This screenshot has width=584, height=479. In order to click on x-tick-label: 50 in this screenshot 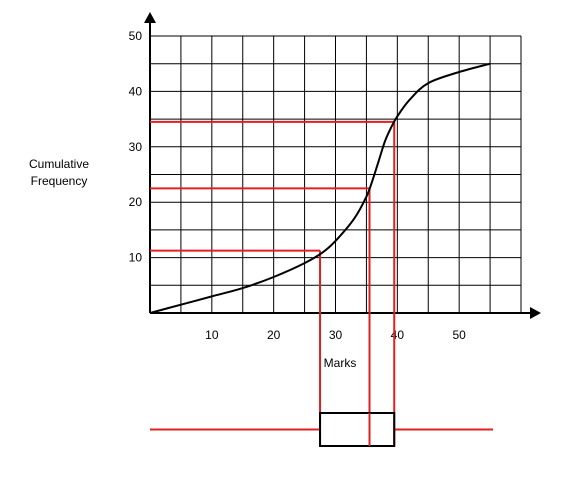, I will do `click(459, 335)`.